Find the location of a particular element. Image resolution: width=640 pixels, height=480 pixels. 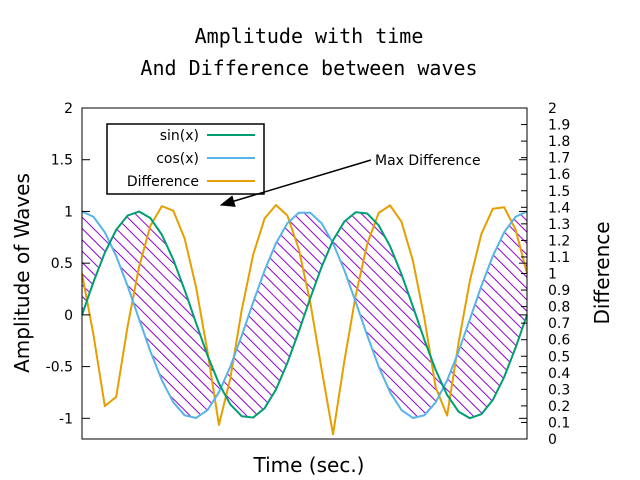

y2-tick-label: 0.9 is located at coordinates (559, 291).